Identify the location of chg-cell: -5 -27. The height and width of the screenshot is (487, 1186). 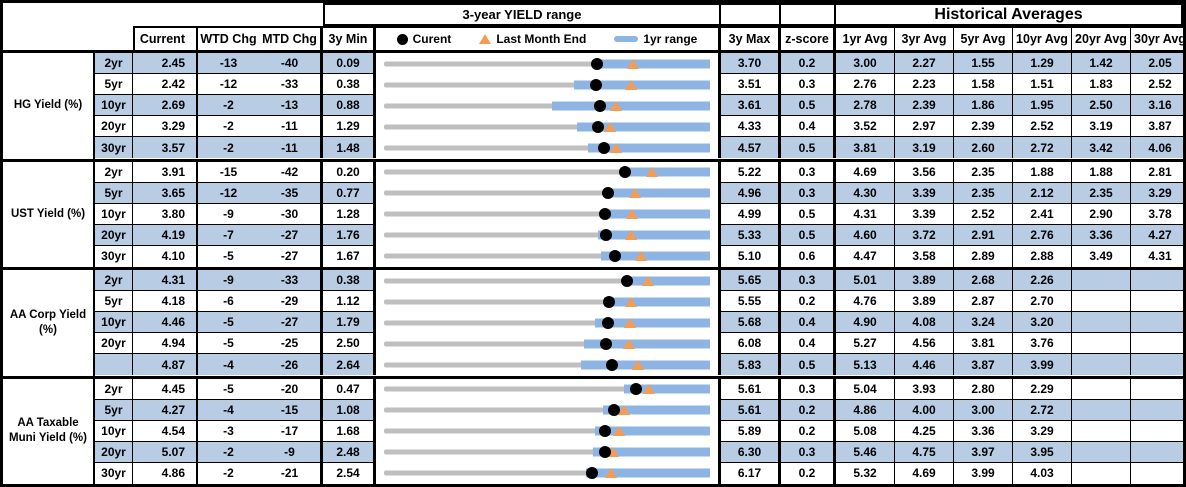
(260, 323).